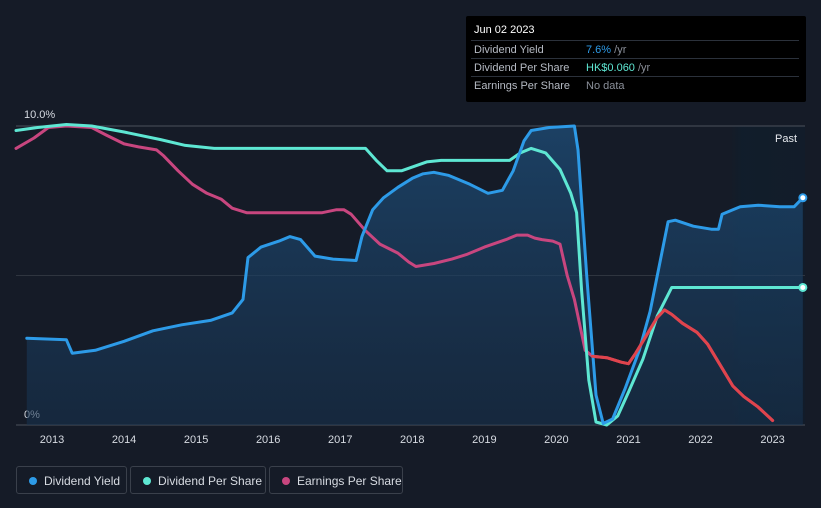 This screenshot has height=508, width=821. What do you see at coordinates (803, 287) in the screenshot?
I see `end-marker-dividend-per-share` at bounding box center [803, 287].